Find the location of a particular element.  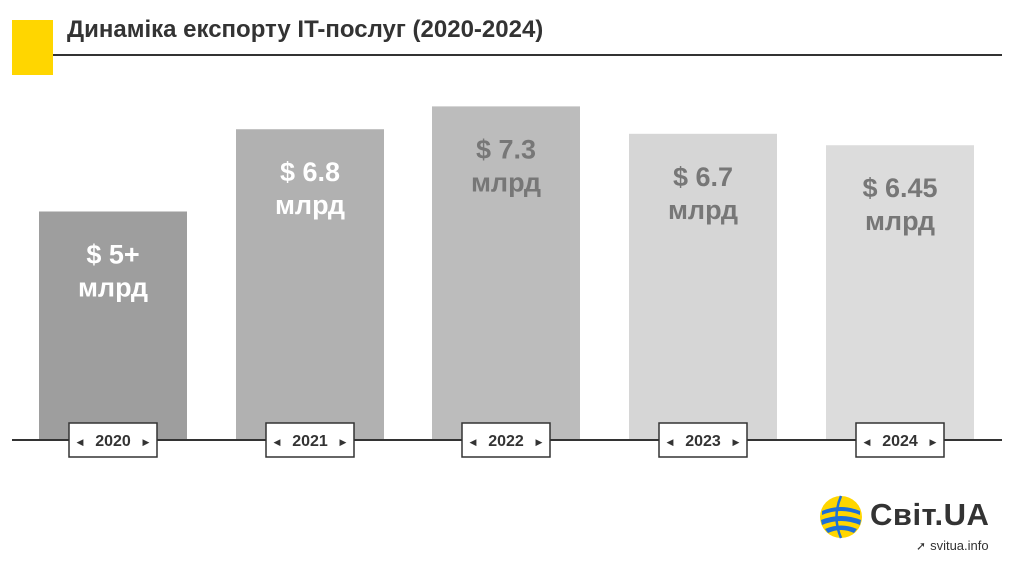

x-tick-label-2020: ◀ ▶ 2020 is located at coordinates (113, 440).